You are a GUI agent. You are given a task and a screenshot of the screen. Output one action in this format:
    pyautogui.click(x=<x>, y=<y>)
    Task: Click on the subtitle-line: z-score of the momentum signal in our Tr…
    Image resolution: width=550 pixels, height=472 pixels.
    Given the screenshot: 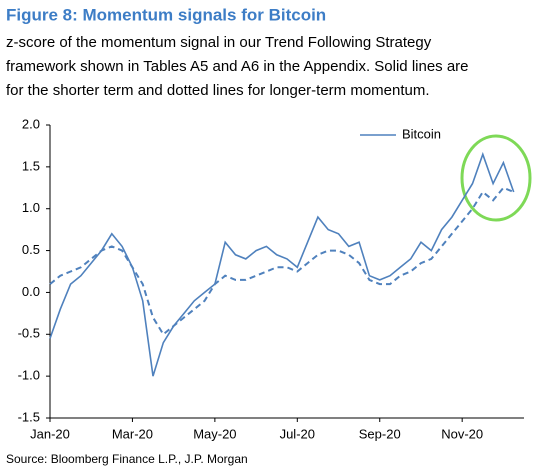 What is the action you would take?
    pyautogui.click(x=219, y=42)
    